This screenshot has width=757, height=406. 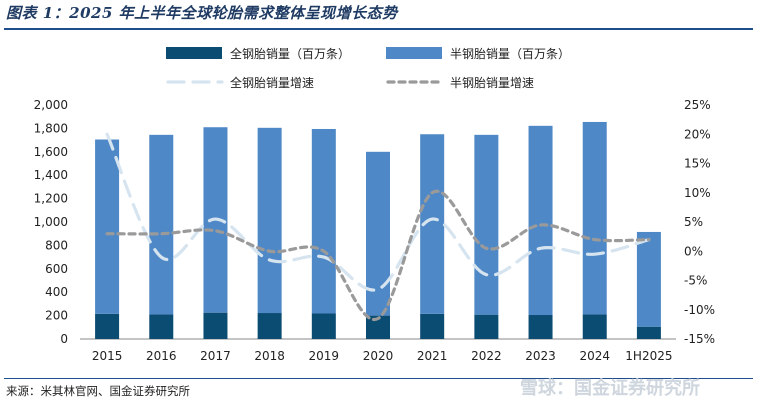 What do you see at coordinates (648, 356) in the screenshot?
I see `x-tick-label: 1H2025` at bounding box center [648, 356].